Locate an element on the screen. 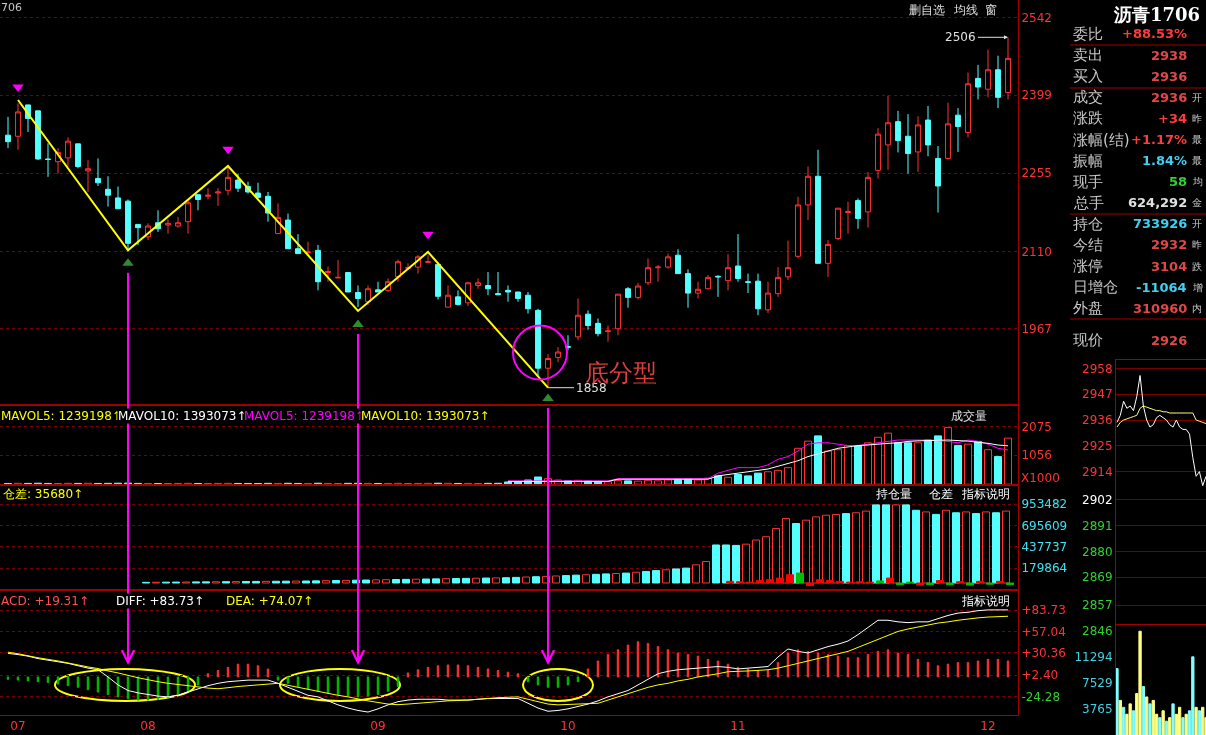  text: 沥青1706 is located at coordinates (1157, 14).